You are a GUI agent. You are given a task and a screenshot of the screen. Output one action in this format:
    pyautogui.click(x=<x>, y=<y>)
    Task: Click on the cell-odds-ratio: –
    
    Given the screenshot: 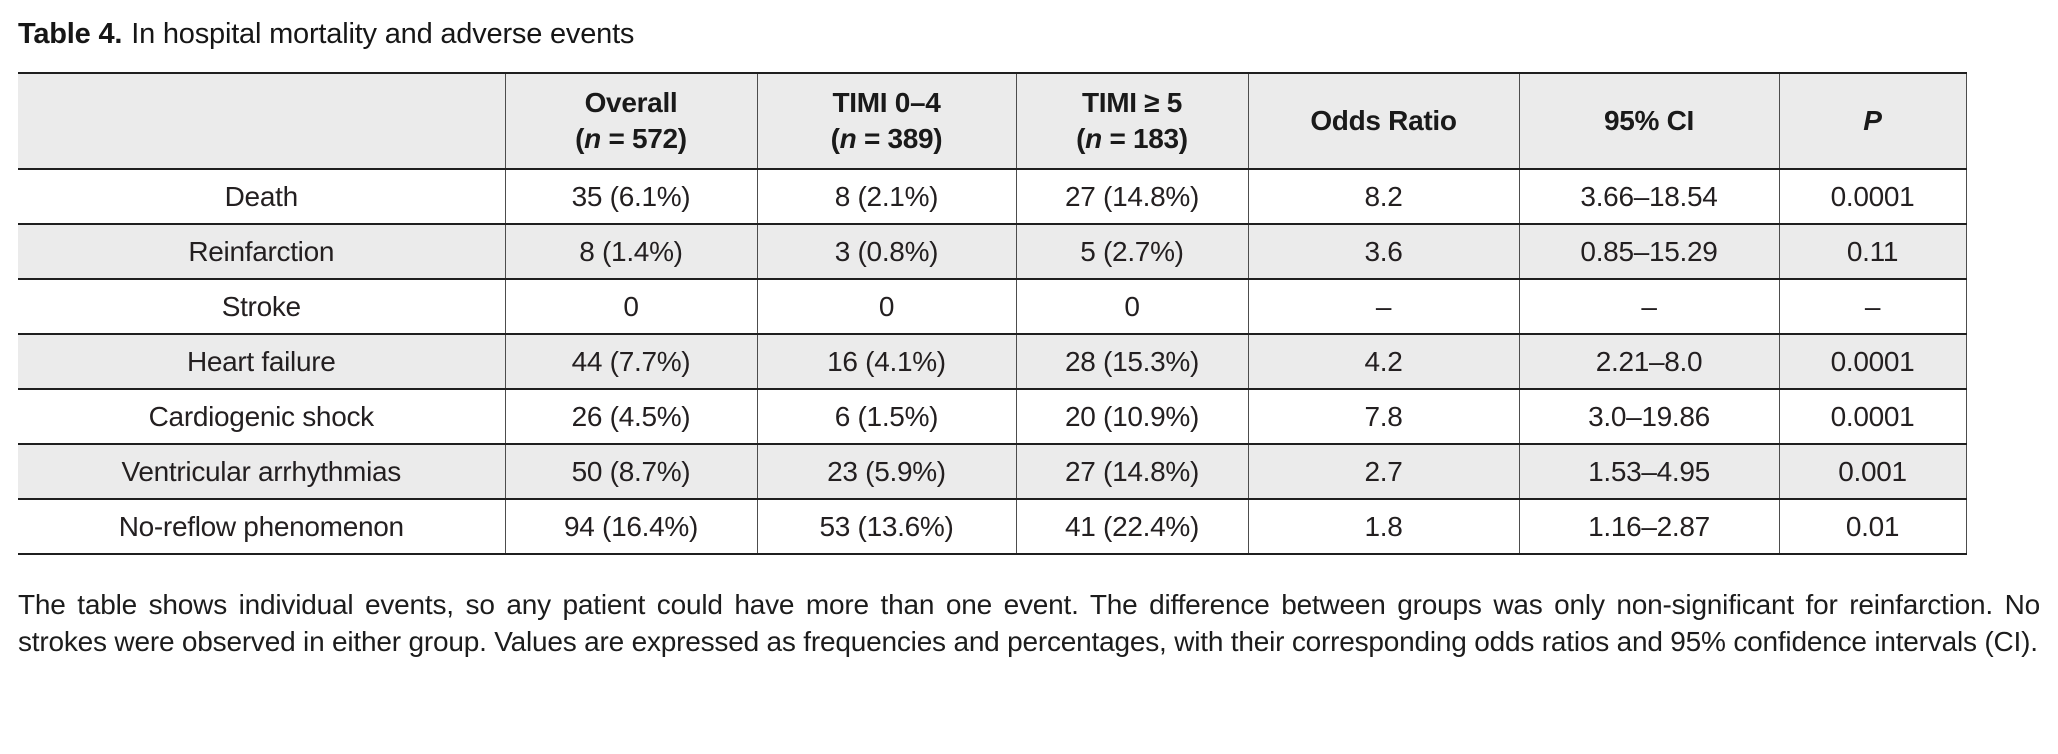 What is the action you would take?
    pyautogui.click(x=1383, y=307)
    